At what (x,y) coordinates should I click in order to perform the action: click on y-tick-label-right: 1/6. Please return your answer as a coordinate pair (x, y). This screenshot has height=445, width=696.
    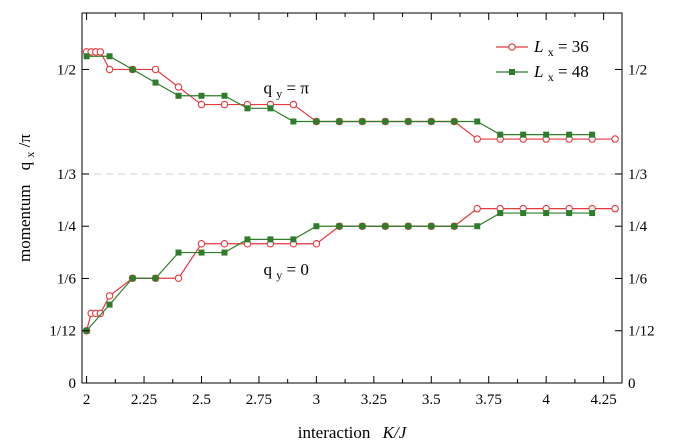
    Looking at the image, I should click on (638, 279).